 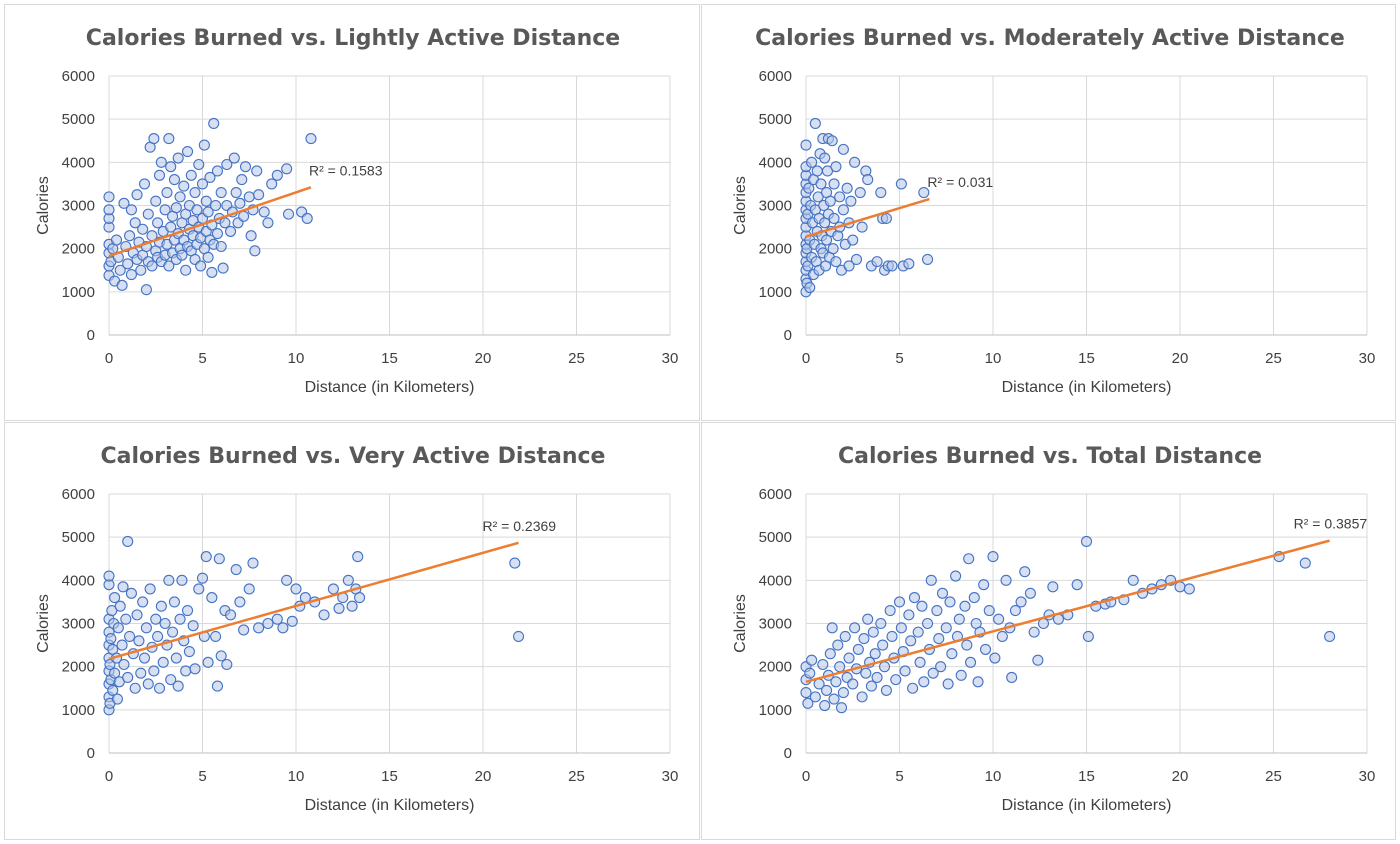 I want to click on r-squared-label: R² = 0.2369, so click(x=520, y=526).